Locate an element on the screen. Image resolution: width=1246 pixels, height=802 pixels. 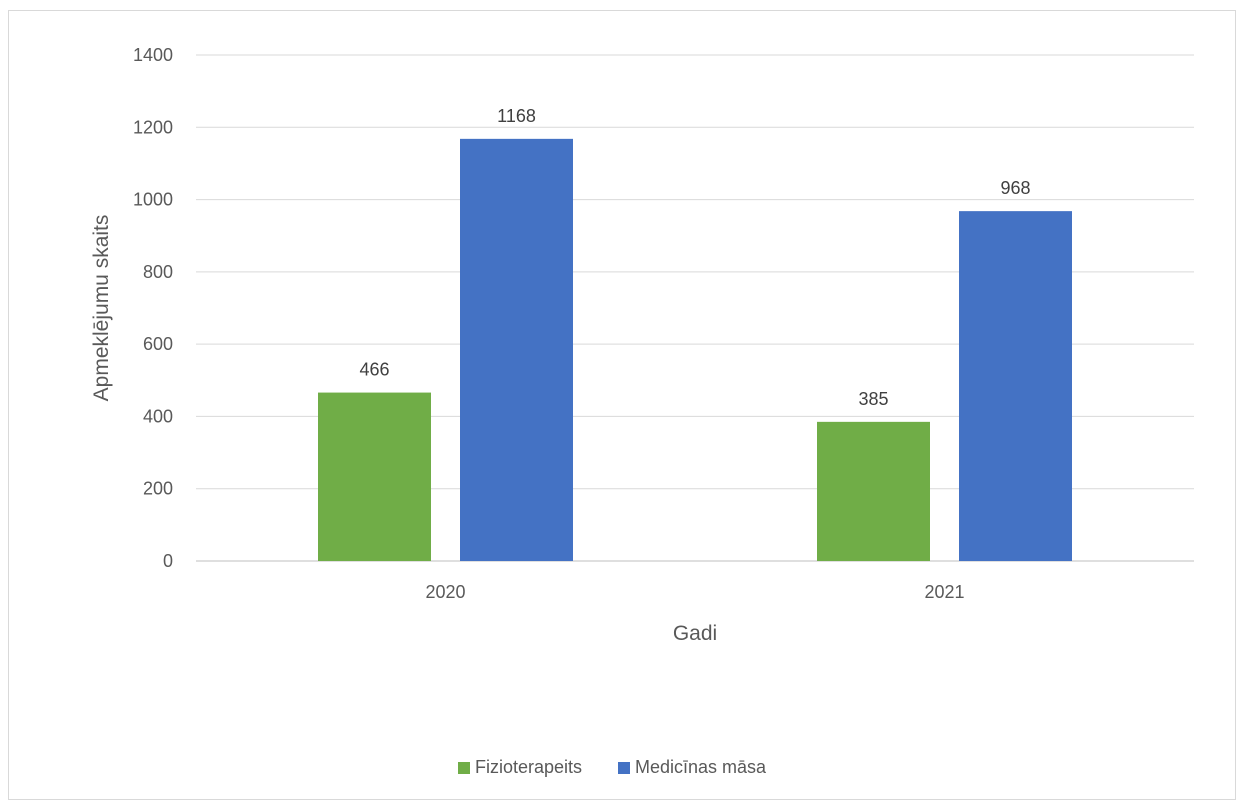
y-tick-label: 200 is located at coordinates (158, 489).